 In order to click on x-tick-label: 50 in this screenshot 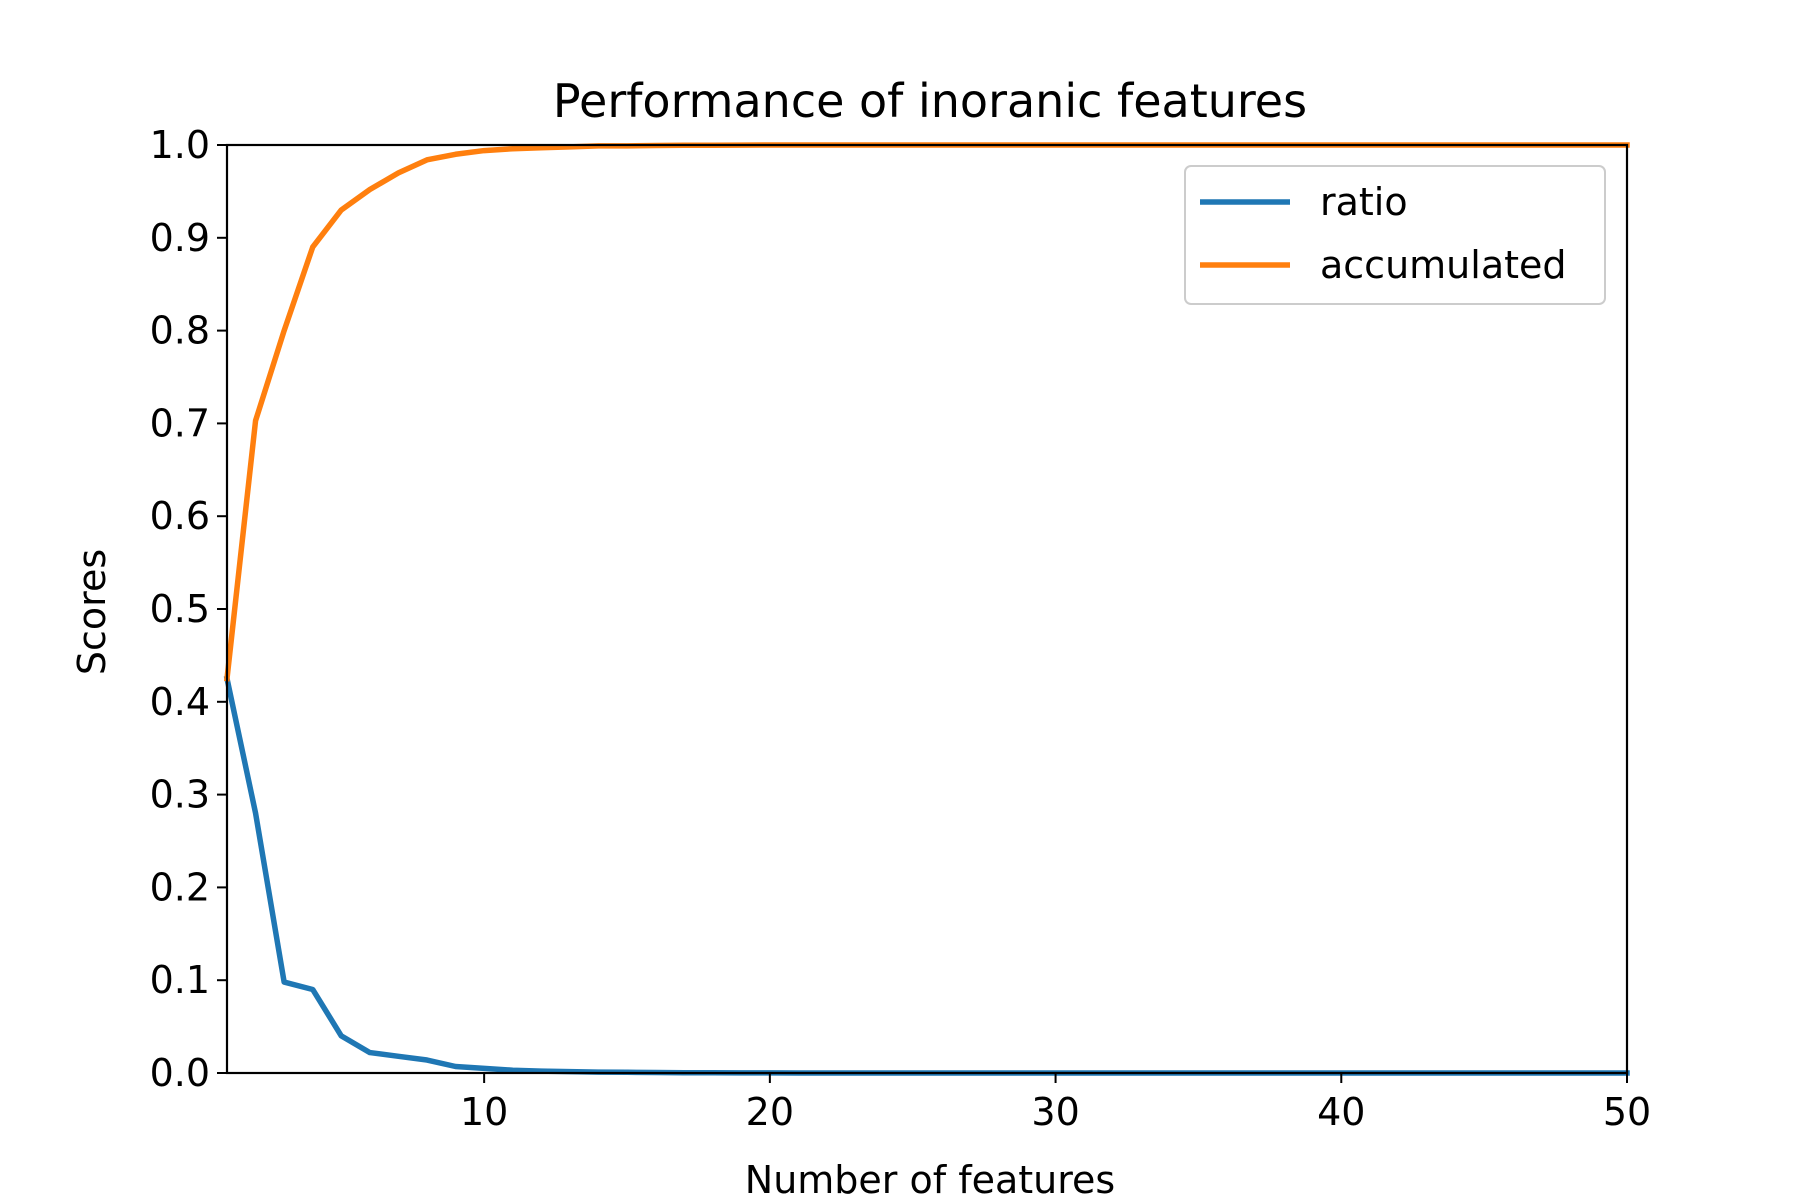, I will do `click(1627, 1112)`.